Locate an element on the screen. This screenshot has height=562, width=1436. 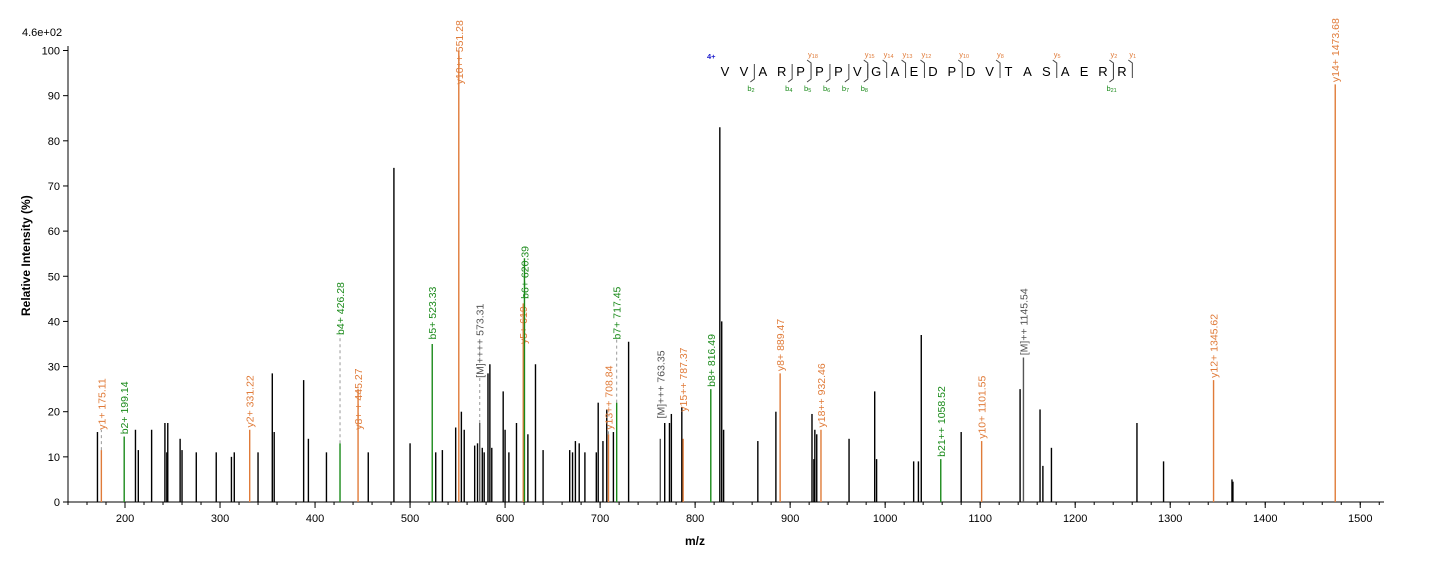
y-cleavage-label: y13 is located at coordinates (908, 55).